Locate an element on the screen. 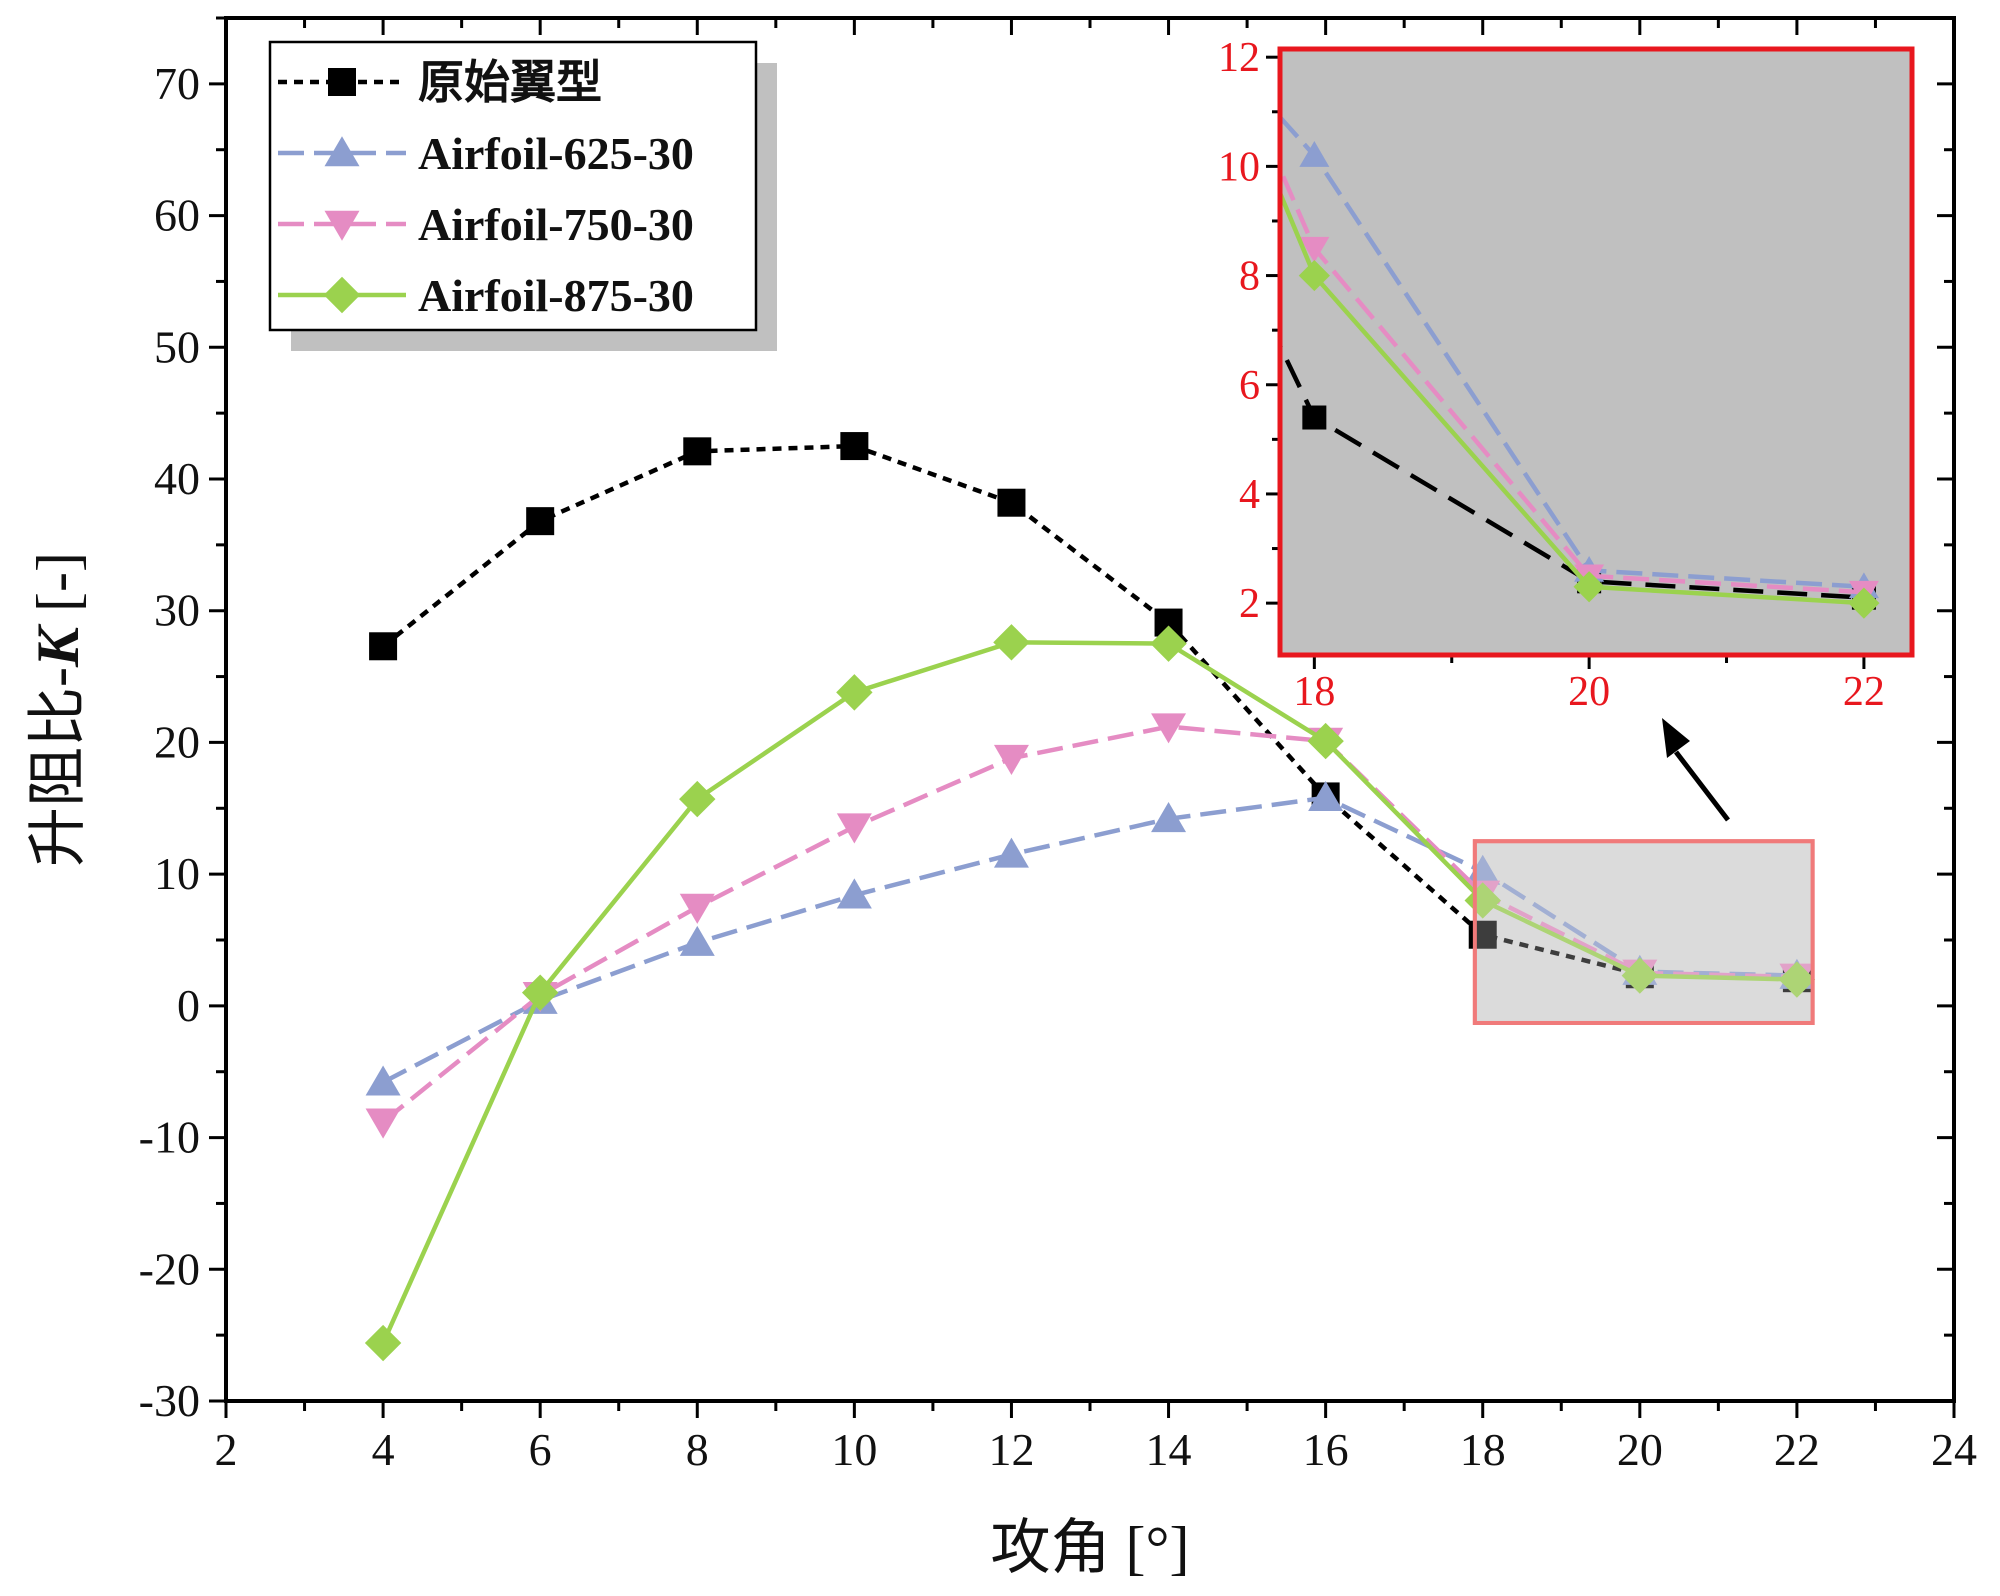  x-tick-label: 10 is located at coordinates (854, 1449).